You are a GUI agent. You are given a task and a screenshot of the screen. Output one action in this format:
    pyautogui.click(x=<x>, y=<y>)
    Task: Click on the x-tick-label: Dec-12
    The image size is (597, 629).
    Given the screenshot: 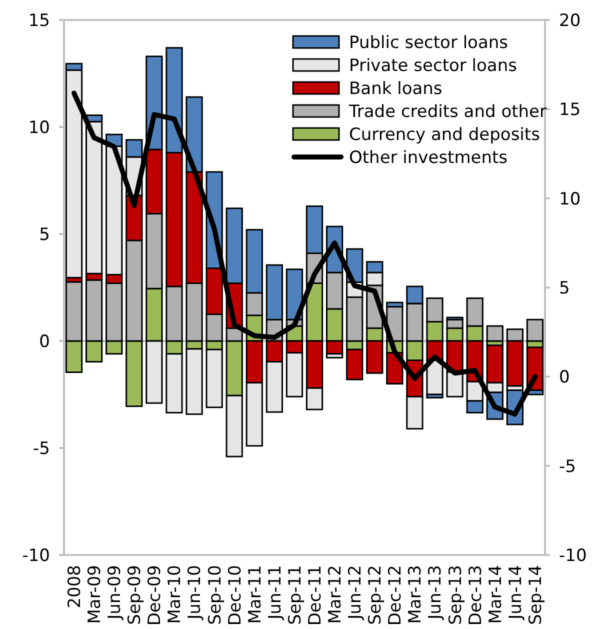 What is the action you would take?
    pyautogui.click(x=396, y=595)
    